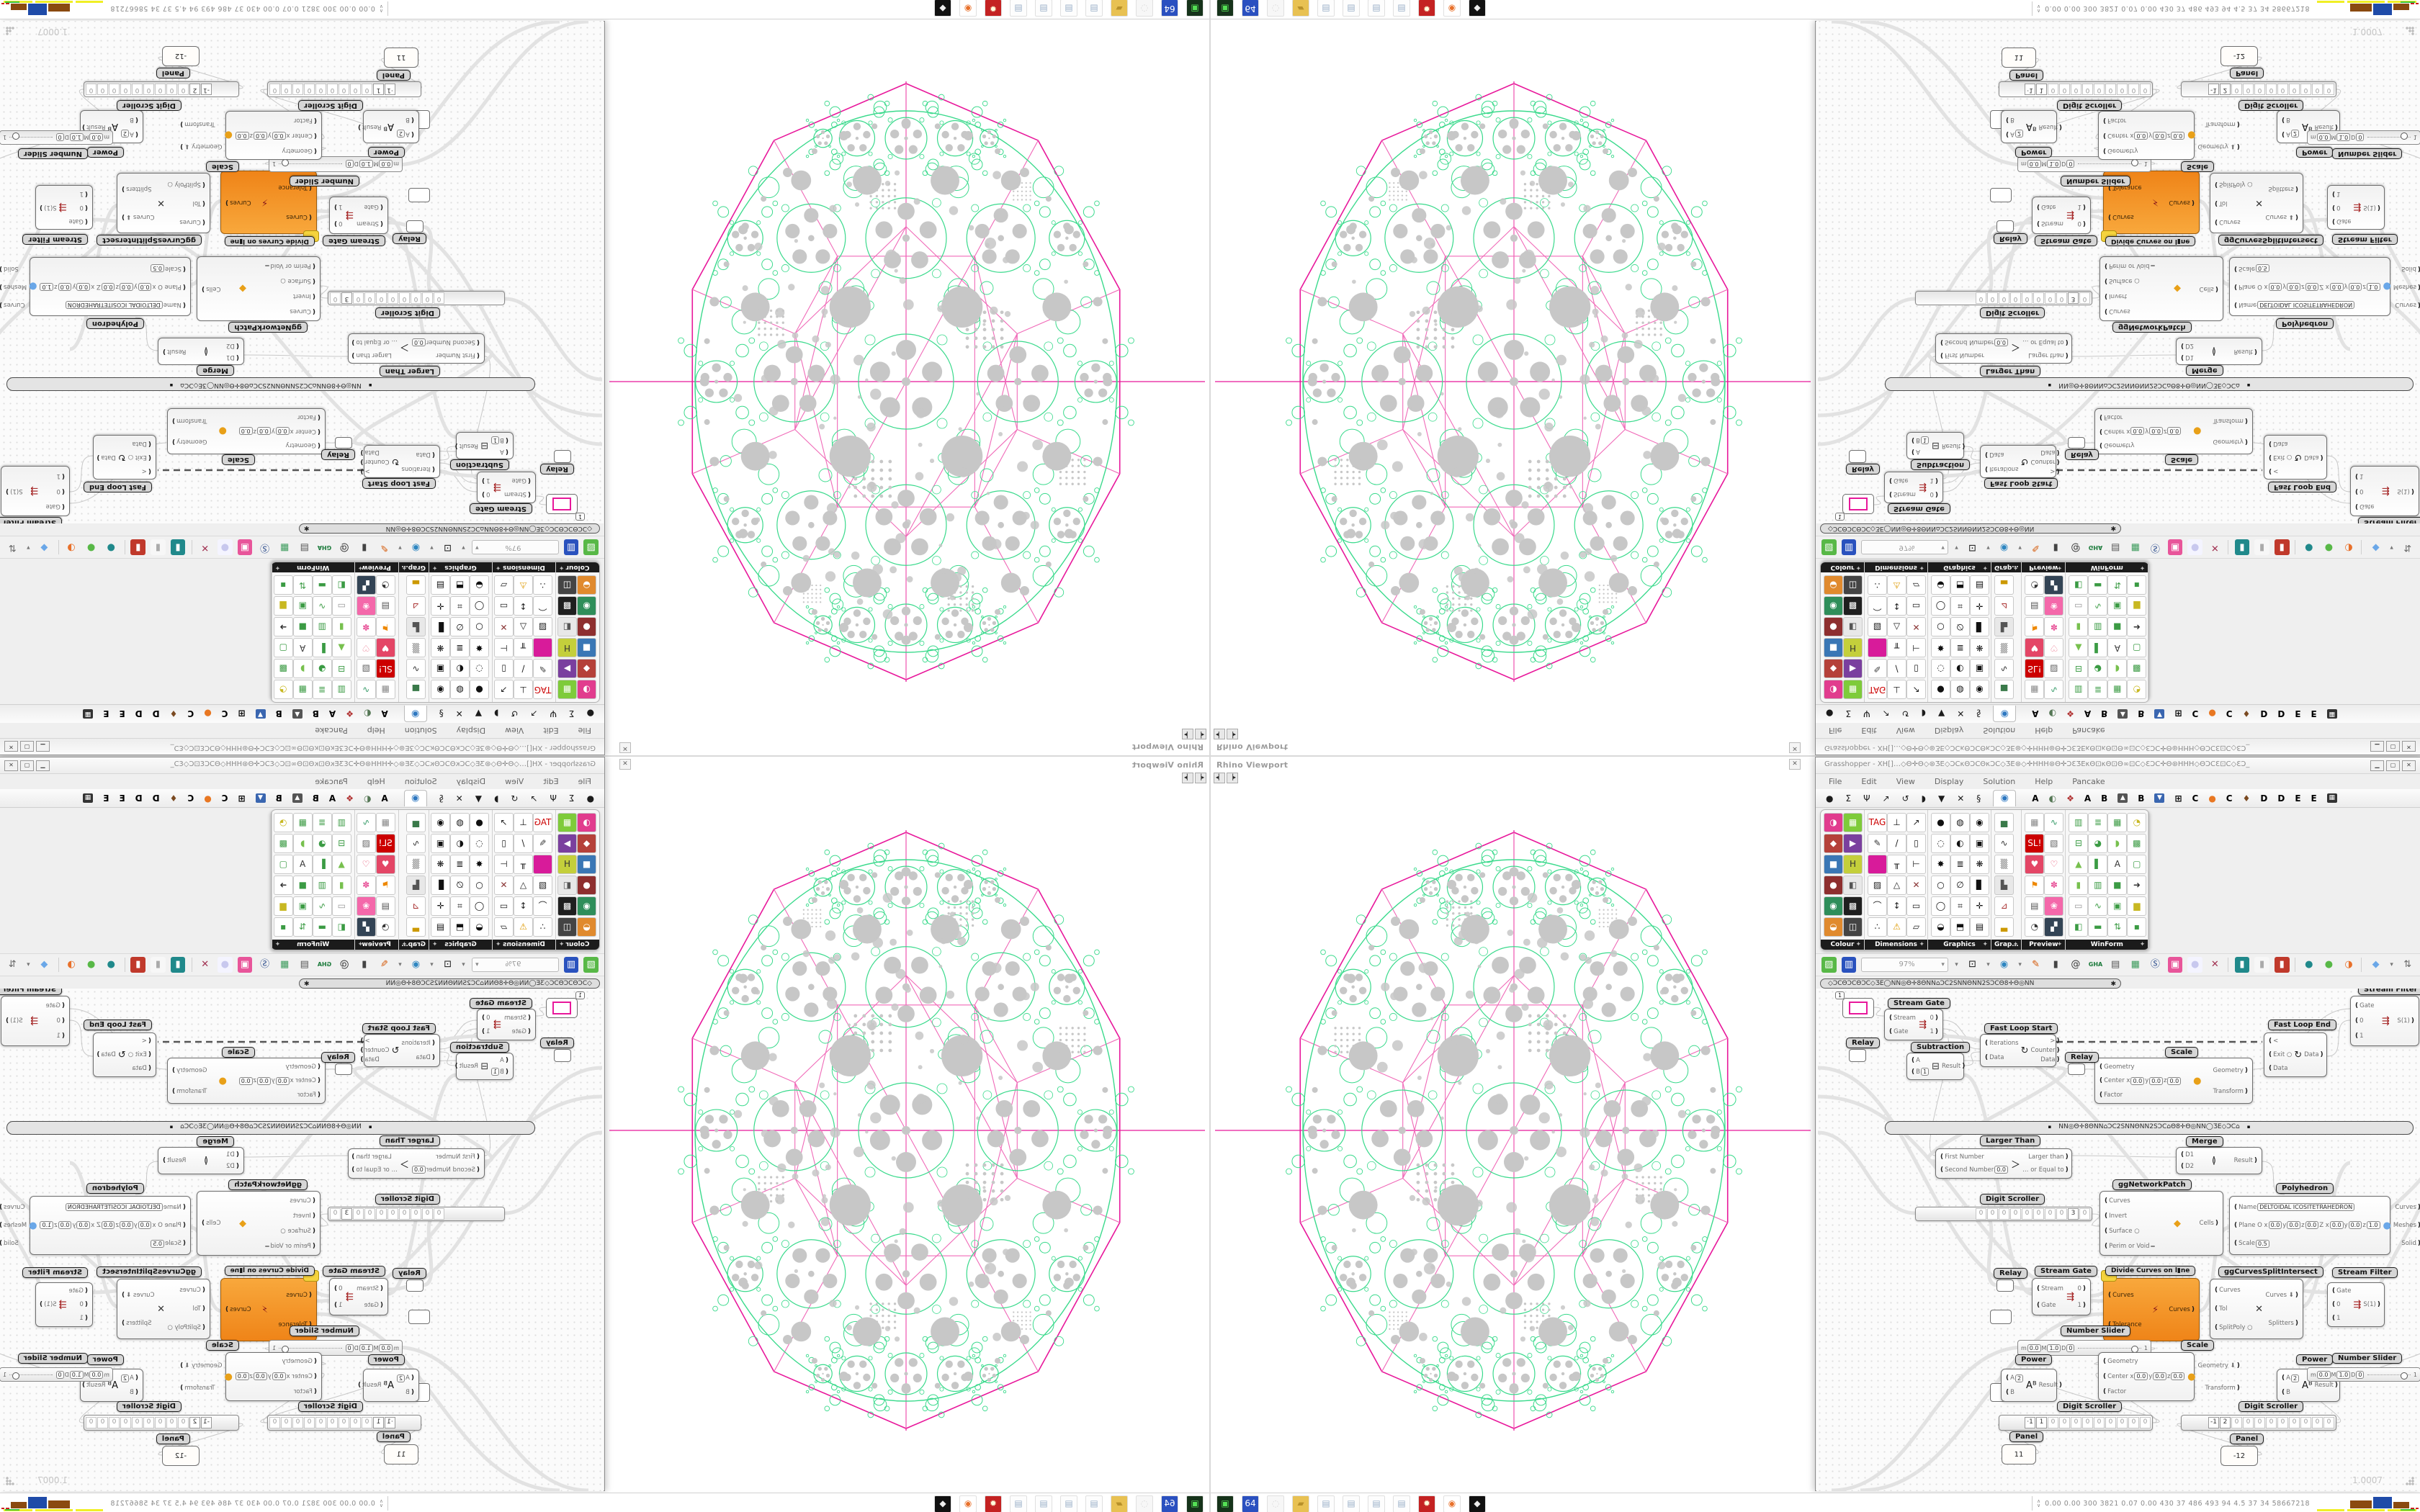  What do you see at coordinates (1452, 1503) in the screenshot?
I see `firefox-icon: ◉` at bounding box center [1452, 1503].